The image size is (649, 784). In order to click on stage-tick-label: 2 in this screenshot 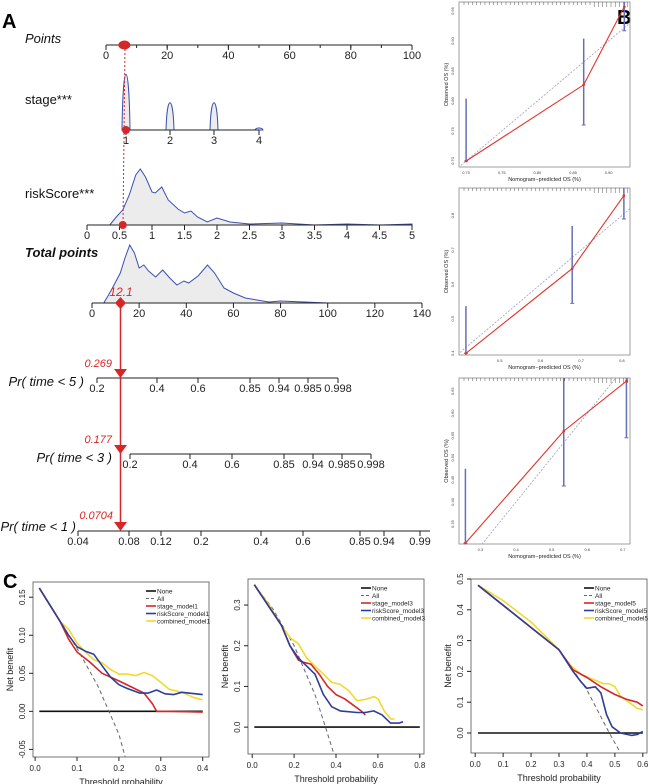, I will do `click(170, 141)`.